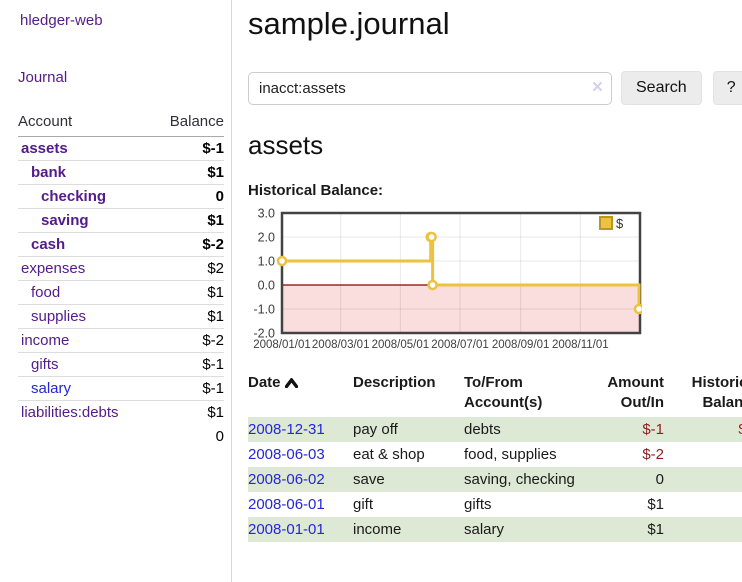  Describe the element at coordinates (121, 172) in the screenshot. I see `account-row: bank $1` at that location.